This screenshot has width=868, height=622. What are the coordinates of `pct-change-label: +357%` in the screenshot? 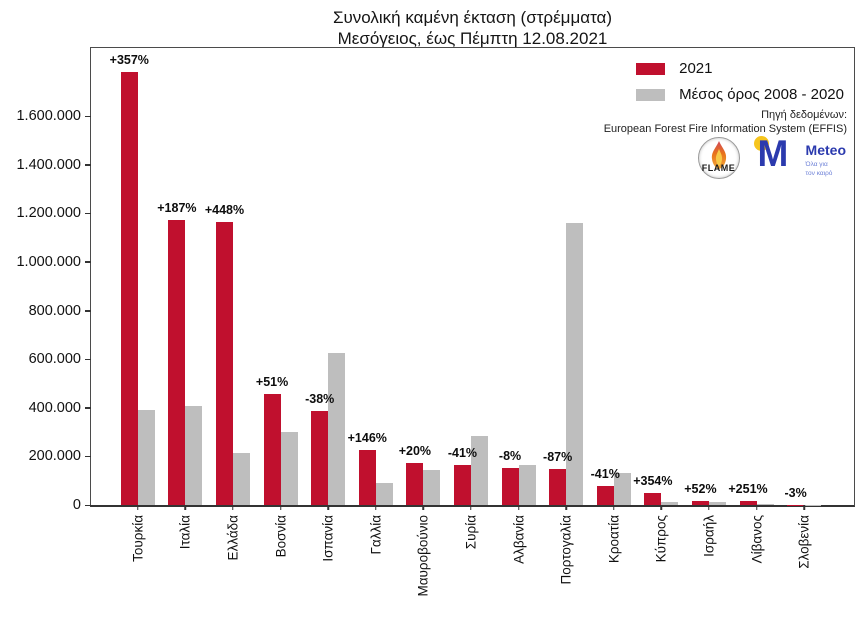 It's located at (129, 60).